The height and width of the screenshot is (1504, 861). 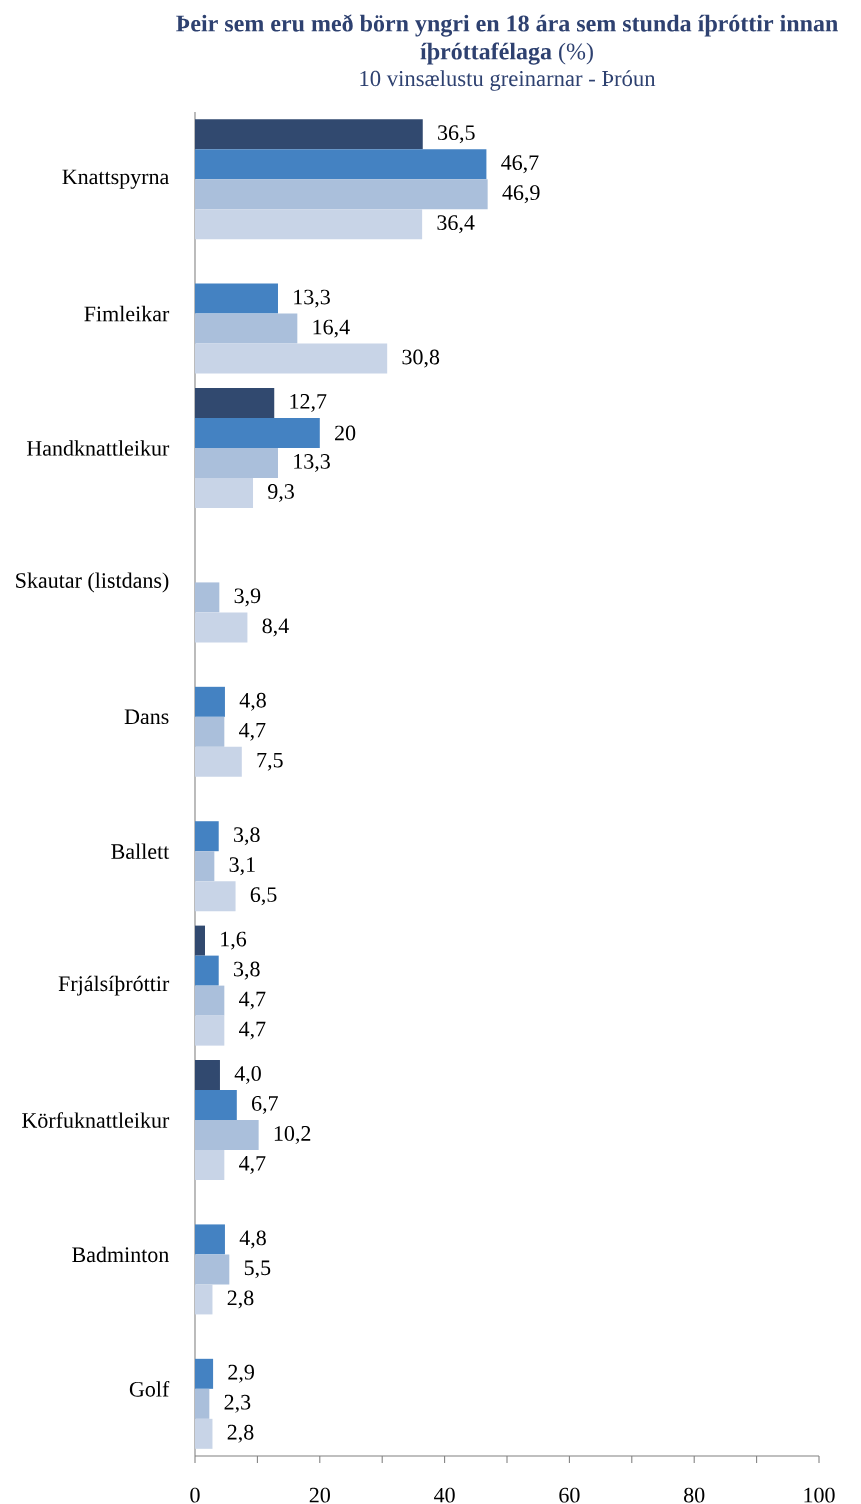 What do you see at coordinates (444, 1495) in the screenshot?
I see `x-tick-label: 40` at bounding box center [444, 1495].